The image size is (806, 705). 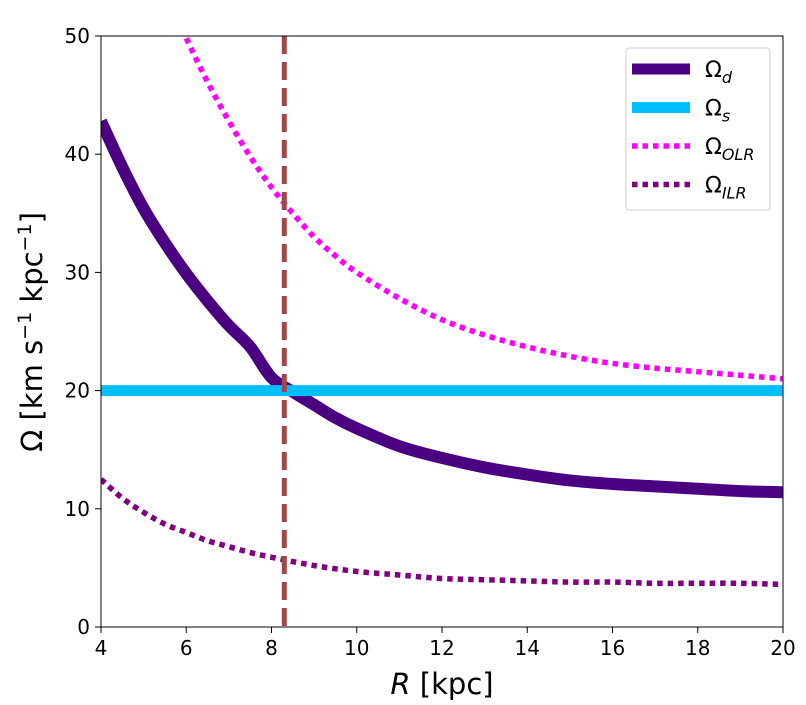 What do you see at coordinates (612, 648) in the screenshot?
I see `x-tick-label: 16` at bounding box center [612, 648].